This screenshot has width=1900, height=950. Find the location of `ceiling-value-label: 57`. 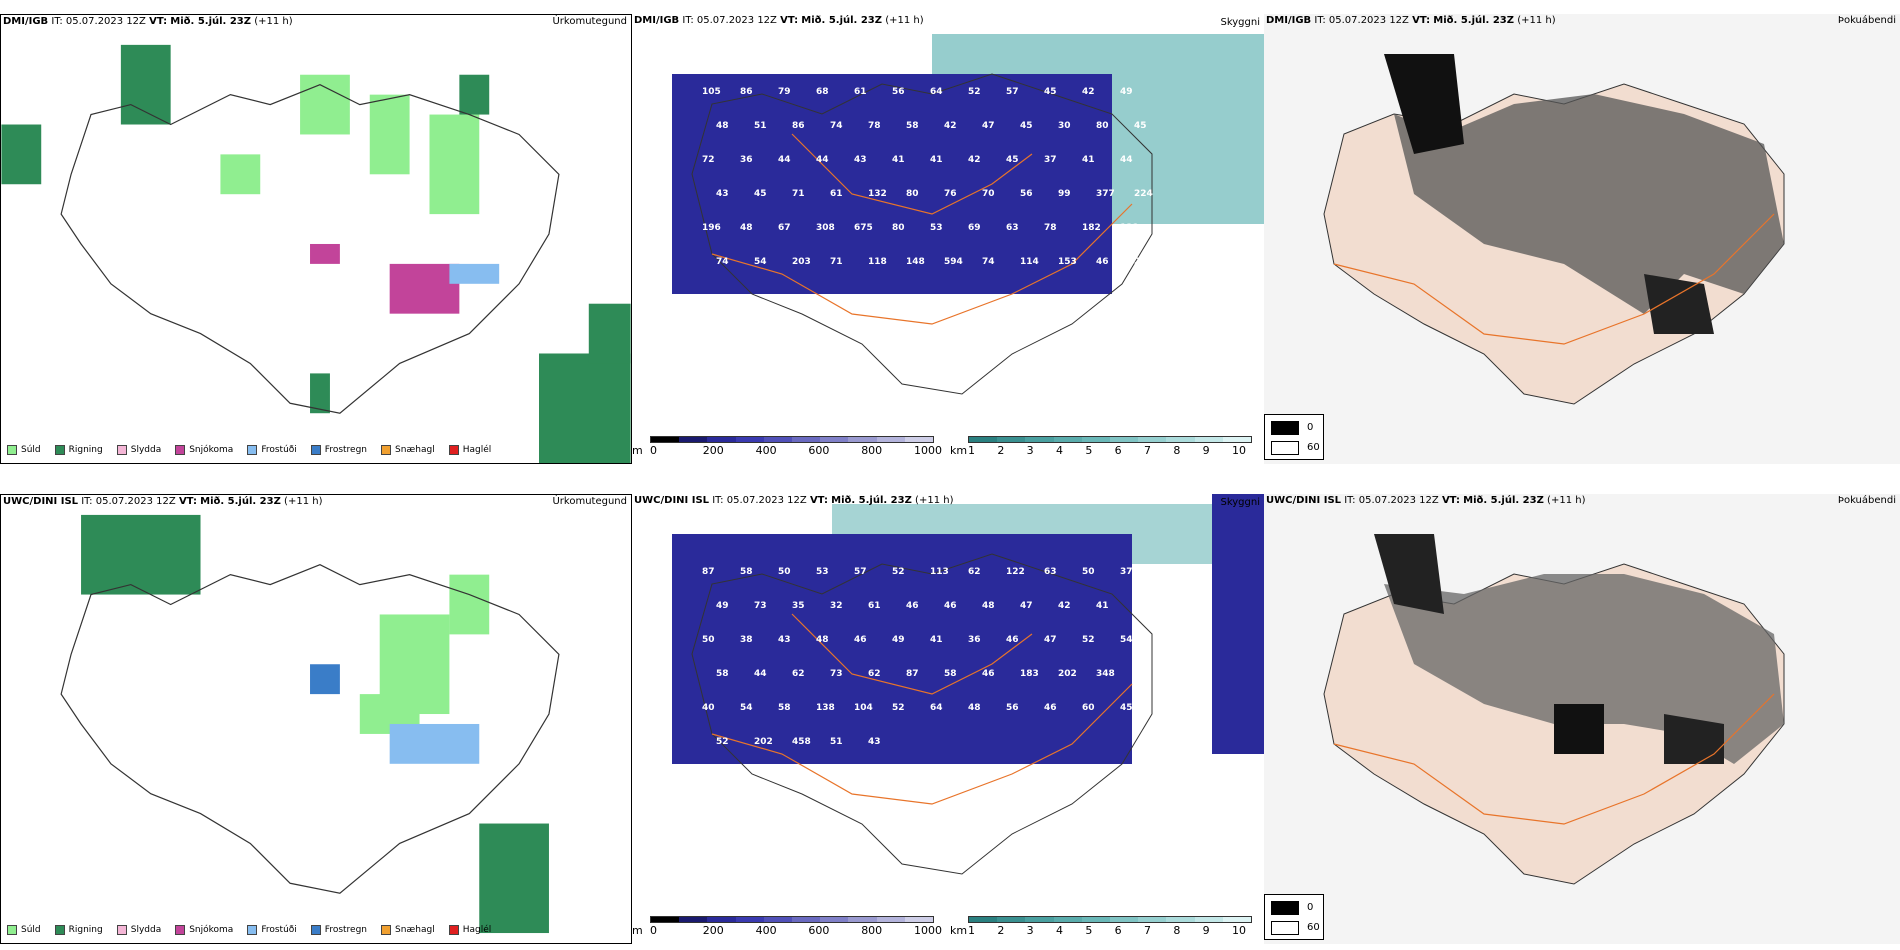

ceiling-value-label: 57 is located at coordinates (1012, 92).